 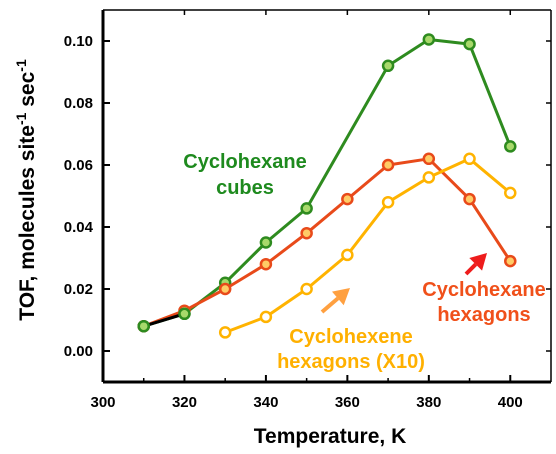 I want to click on annotation-cyclohexane-cubes: Cyclohexane cubes, so click(x=244, y=175).